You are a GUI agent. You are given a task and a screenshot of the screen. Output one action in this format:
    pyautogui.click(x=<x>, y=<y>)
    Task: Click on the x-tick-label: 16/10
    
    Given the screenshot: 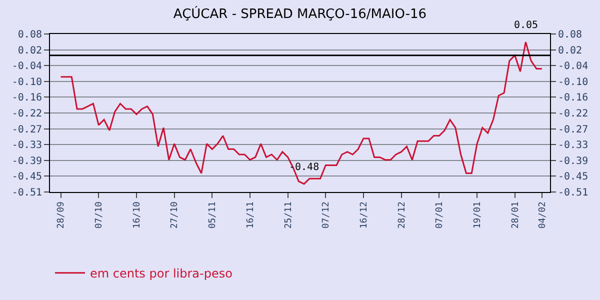 What is the action you would take?
    pyautogui.click(x=137, y=215)
    